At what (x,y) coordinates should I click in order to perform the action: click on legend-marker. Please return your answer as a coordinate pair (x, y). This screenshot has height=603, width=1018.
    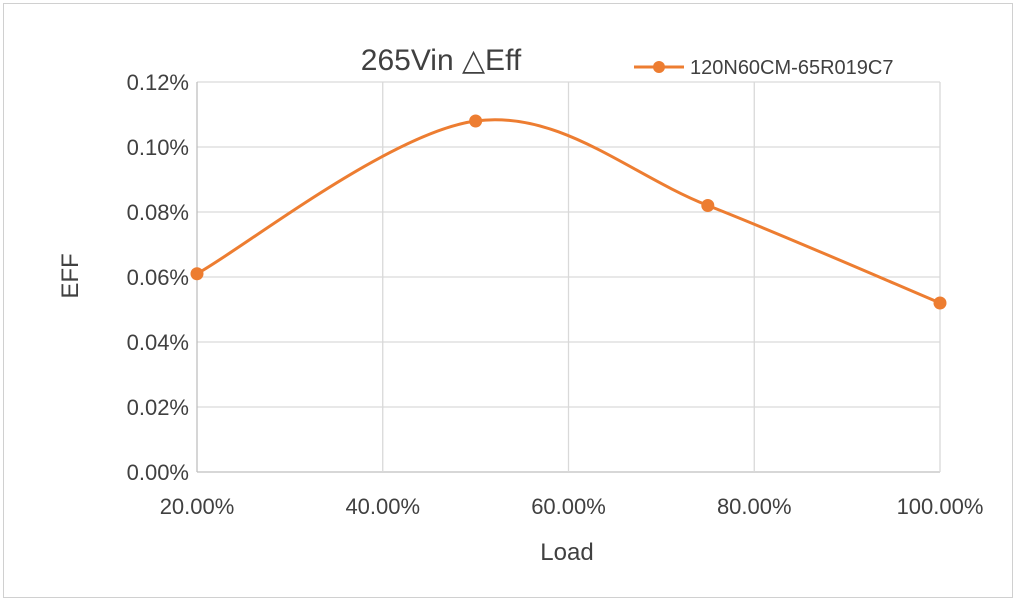
    Looking at the image, I should click on (659, 67).